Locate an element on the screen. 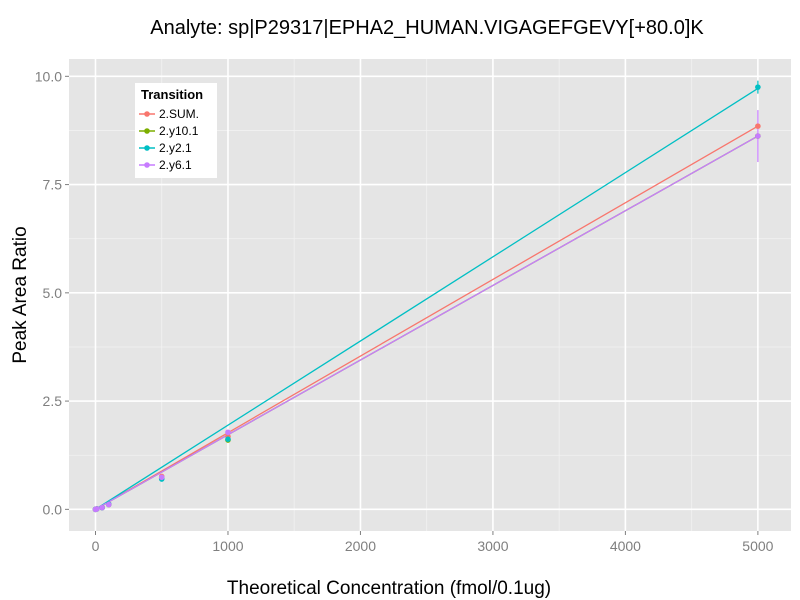 The height and width of the screenshot is (600, 800). legend-items: 2.SUM. 2.y10.1 2.y2.1 2.y6.1 is located at coordinates (169, 139).